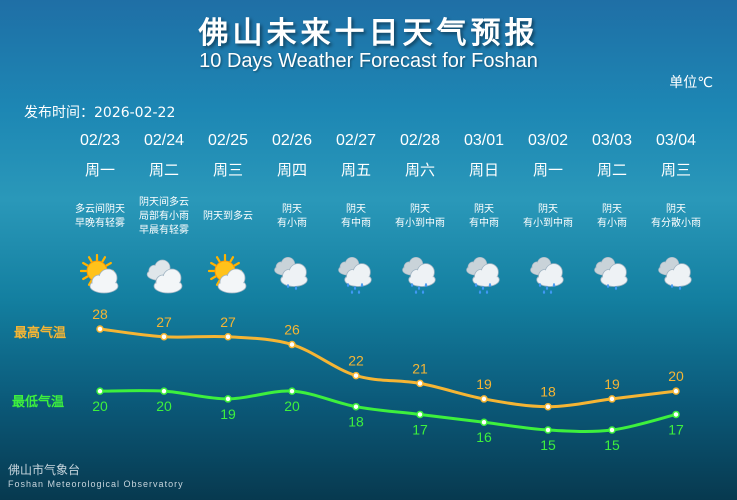 Image resolution: width=737 pixels, height=500 pixels. Describe the element at coordinates (228, 140) in the screenshot. I see `day-date: 02/25` at that location.